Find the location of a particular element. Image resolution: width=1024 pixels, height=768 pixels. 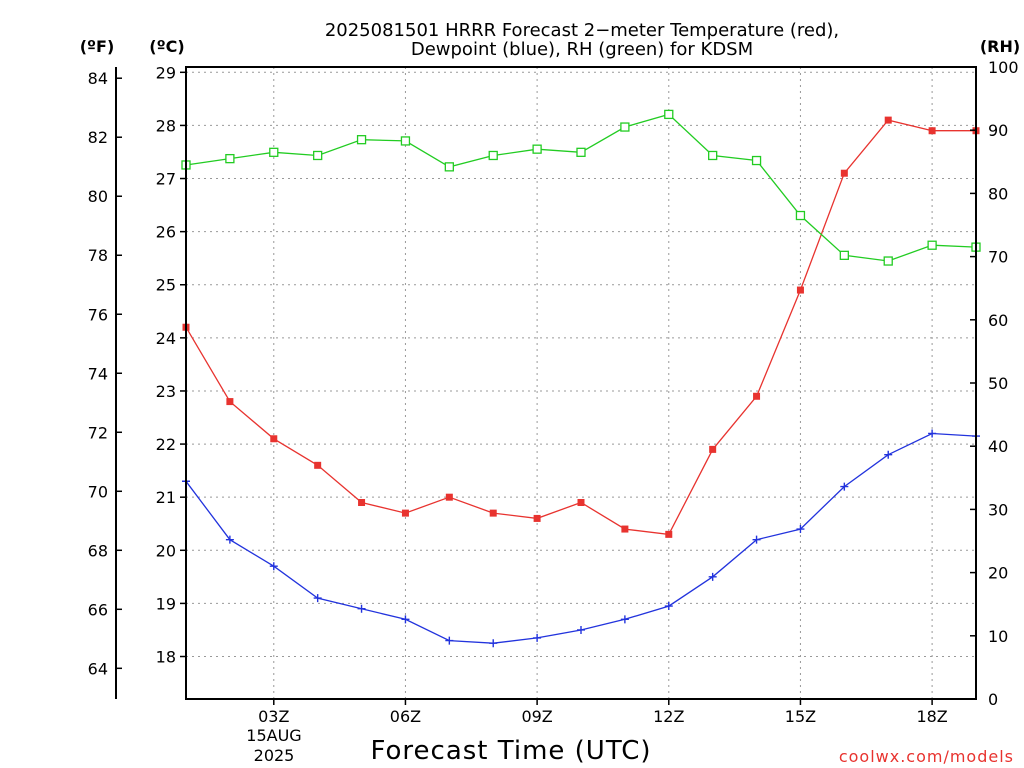

site-credit: coolwx.com/models is located at coordinates (926, 756).